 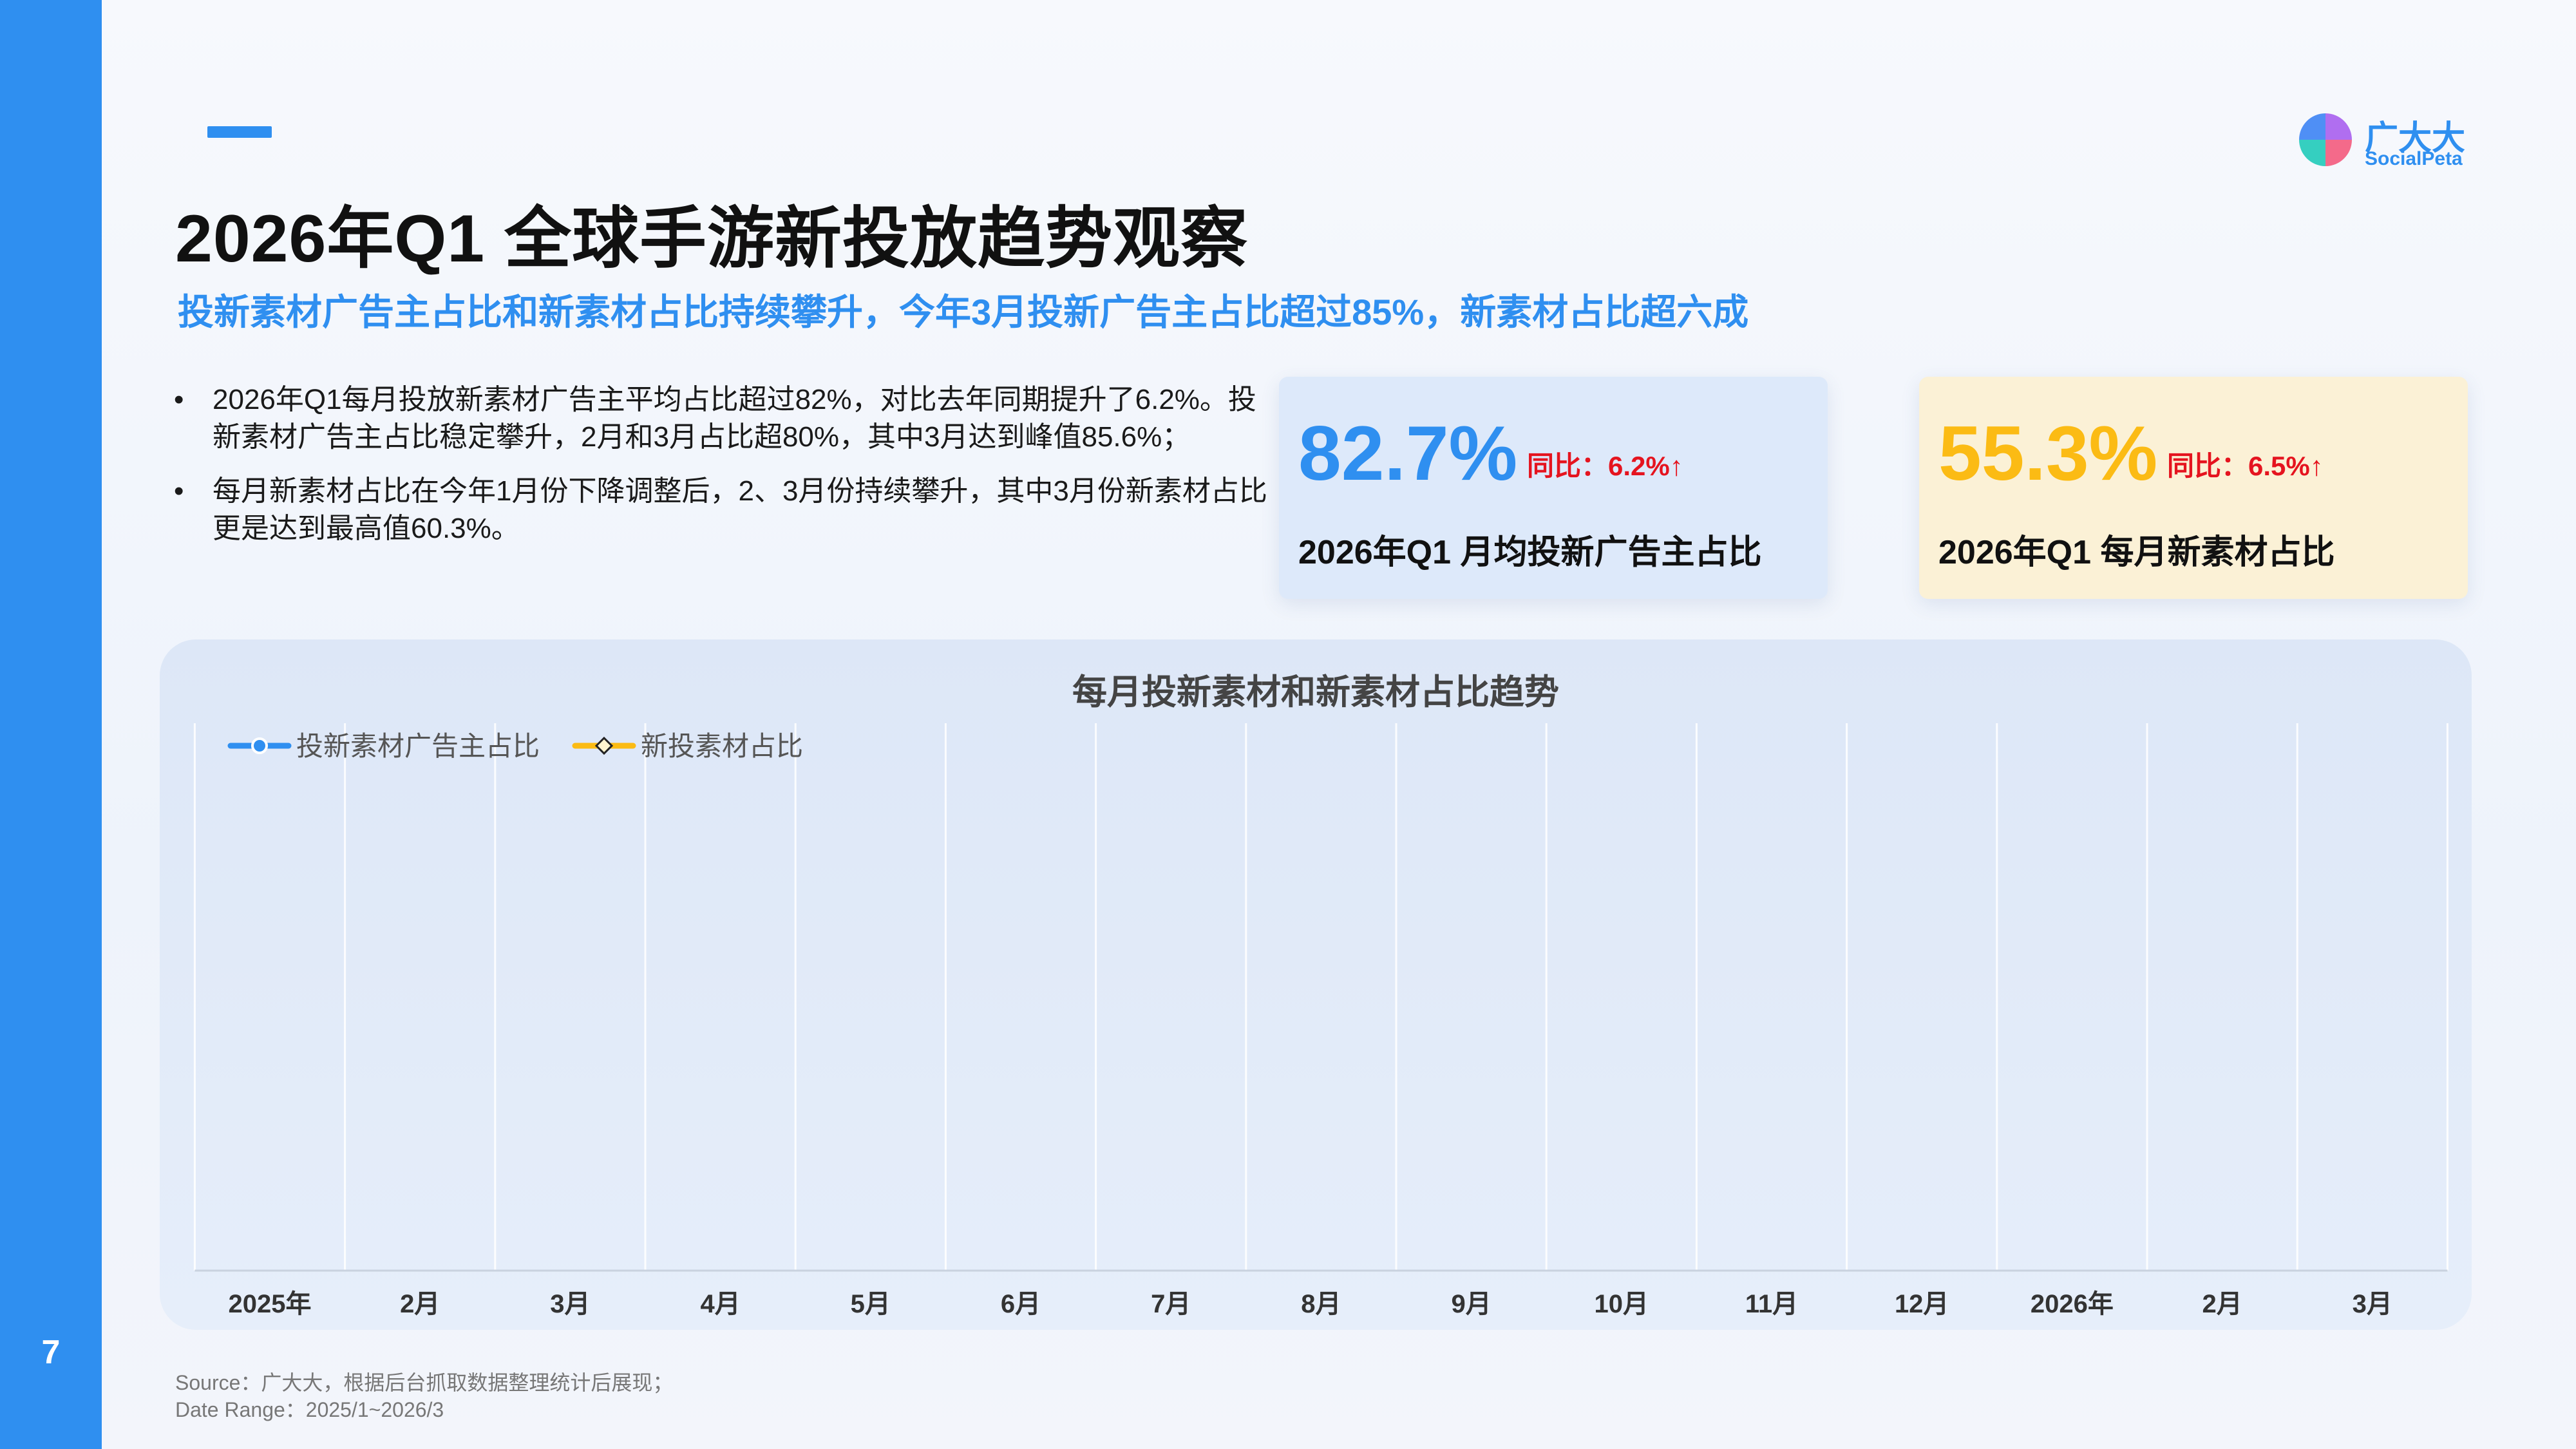 What do you see at coordinates (1321, 1304) in the screenshot?
I see `x-tick-label: 8月` at bounding box center [1321, 1304].